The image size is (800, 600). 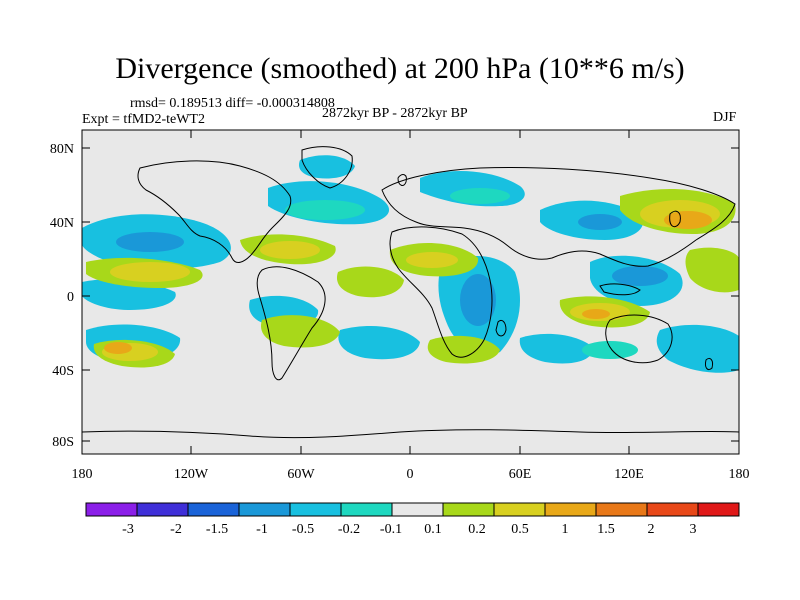 What do you see at coordinates (725, 117) in the screenshot?
I see `season-label: DJF` at bounding box center [725, 117].